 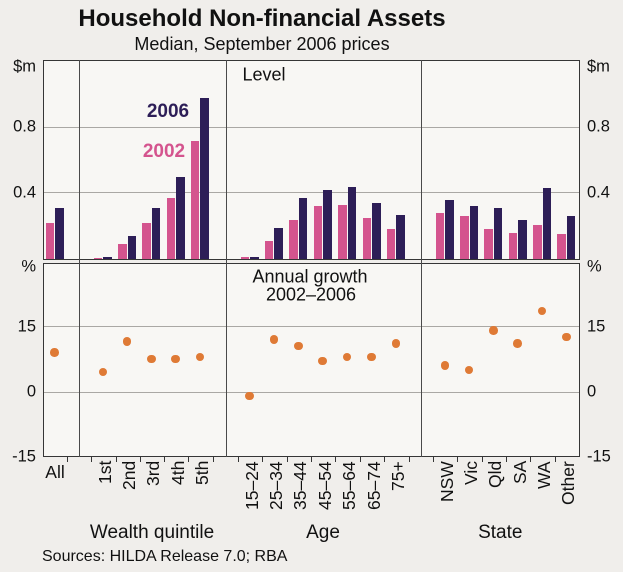 I want to click on category-label: 45–54, so click(x=324, y=485).